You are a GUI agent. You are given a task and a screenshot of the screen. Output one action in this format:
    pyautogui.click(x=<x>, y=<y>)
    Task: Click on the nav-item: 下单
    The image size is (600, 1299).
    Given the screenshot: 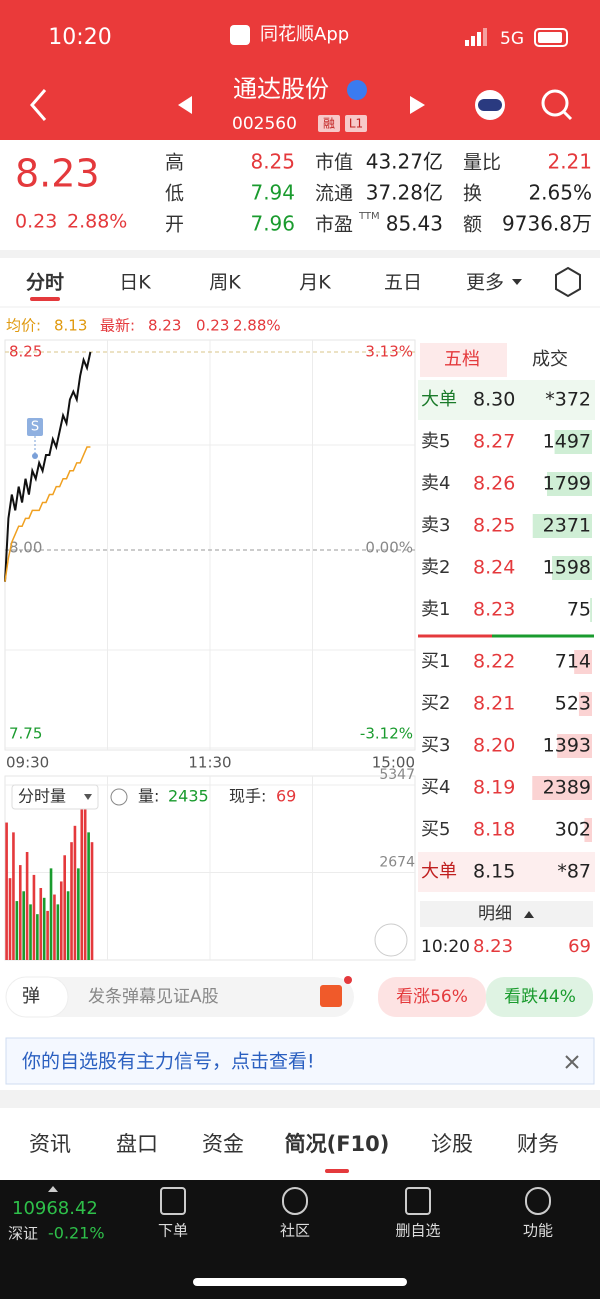 What is the action you would take?
    pyautogui.click(x=173, y=1231)
    